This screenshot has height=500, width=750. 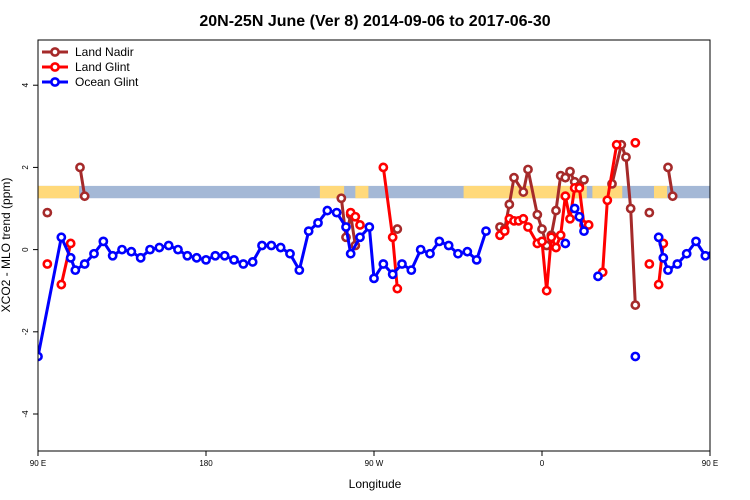 I want to click on x-axis-label: Longitude, so click(x=375, y=484).